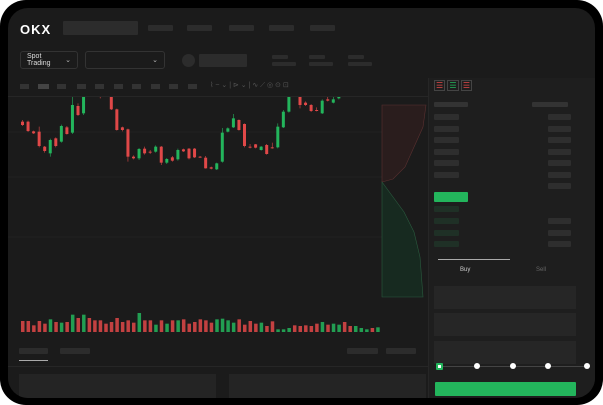 Image resolution: width=603 pixels, height=405 pixels. Describe the element at coordinates (218, 366) in the screenshot. I see `divider` at that location.